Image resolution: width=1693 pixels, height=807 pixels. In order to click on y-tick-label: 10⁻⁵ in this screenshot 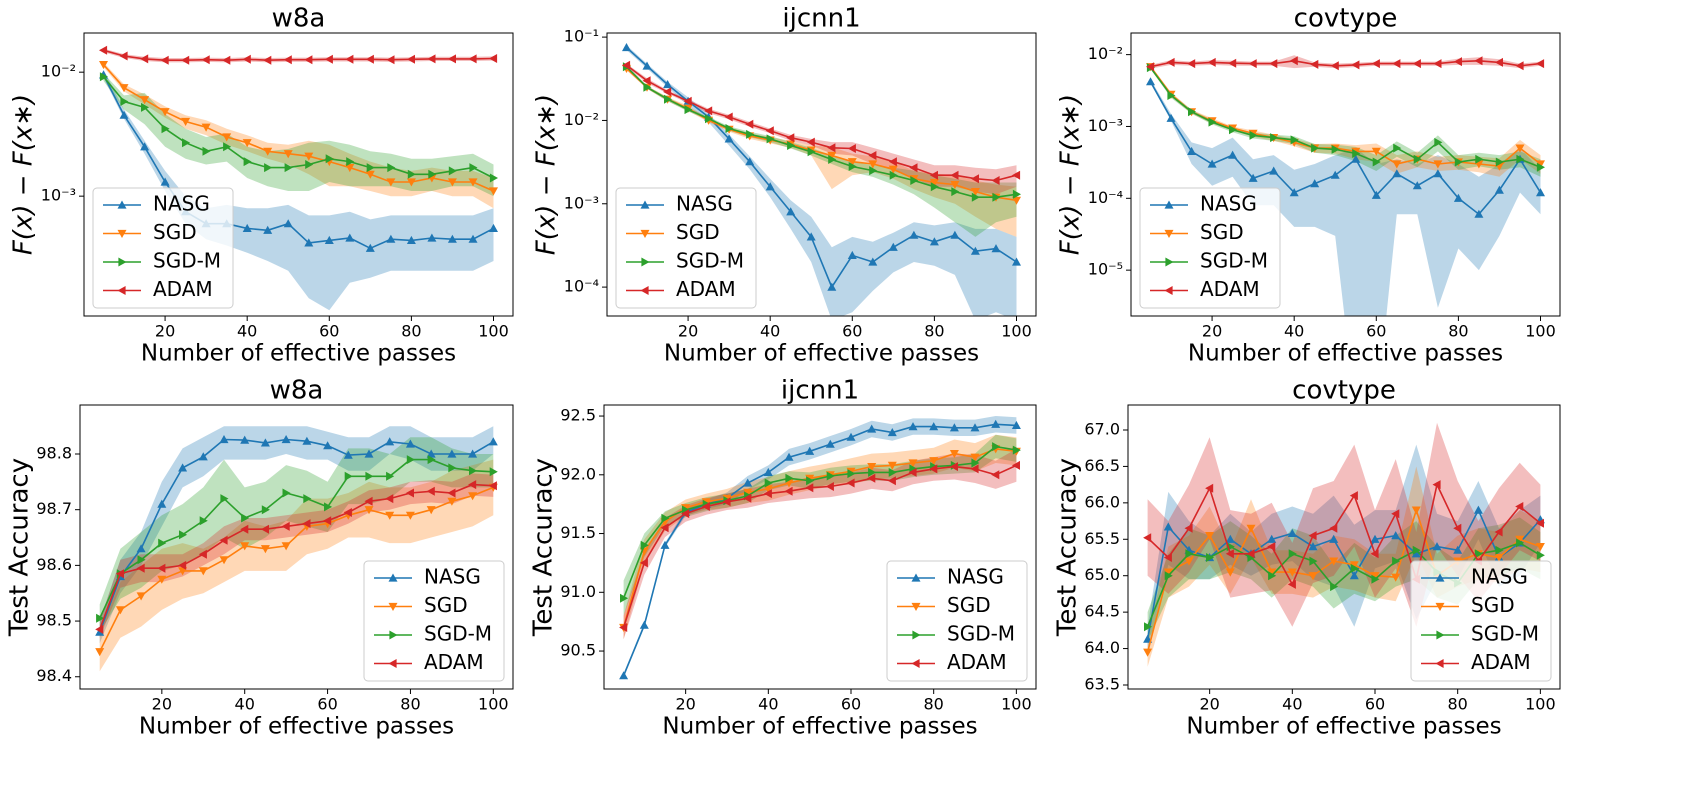, I will do `click(1105, 269)`.